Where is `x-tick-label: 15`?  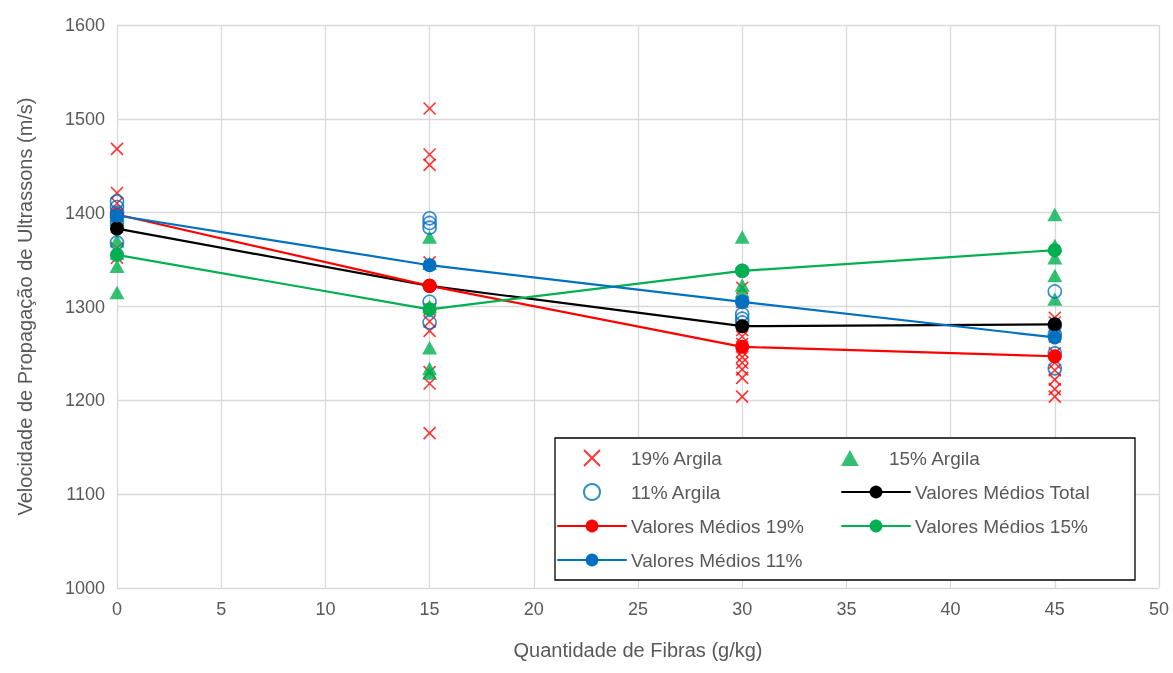 x-tick-label: 15 is located at coordinates (429, 609).